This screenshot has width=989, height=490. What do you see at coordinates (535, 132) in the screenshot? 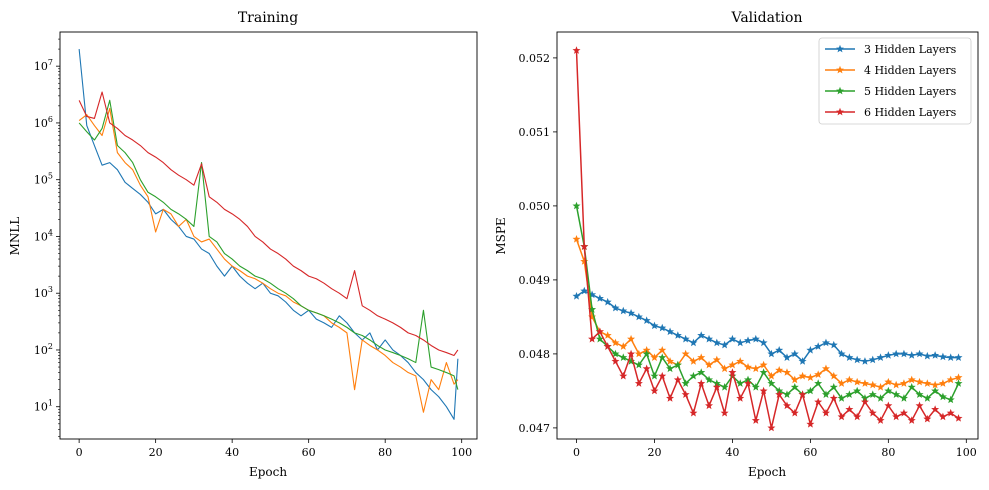
I see `validation-y-tick-label-4: 0.051` at bounding box center [535, 132].